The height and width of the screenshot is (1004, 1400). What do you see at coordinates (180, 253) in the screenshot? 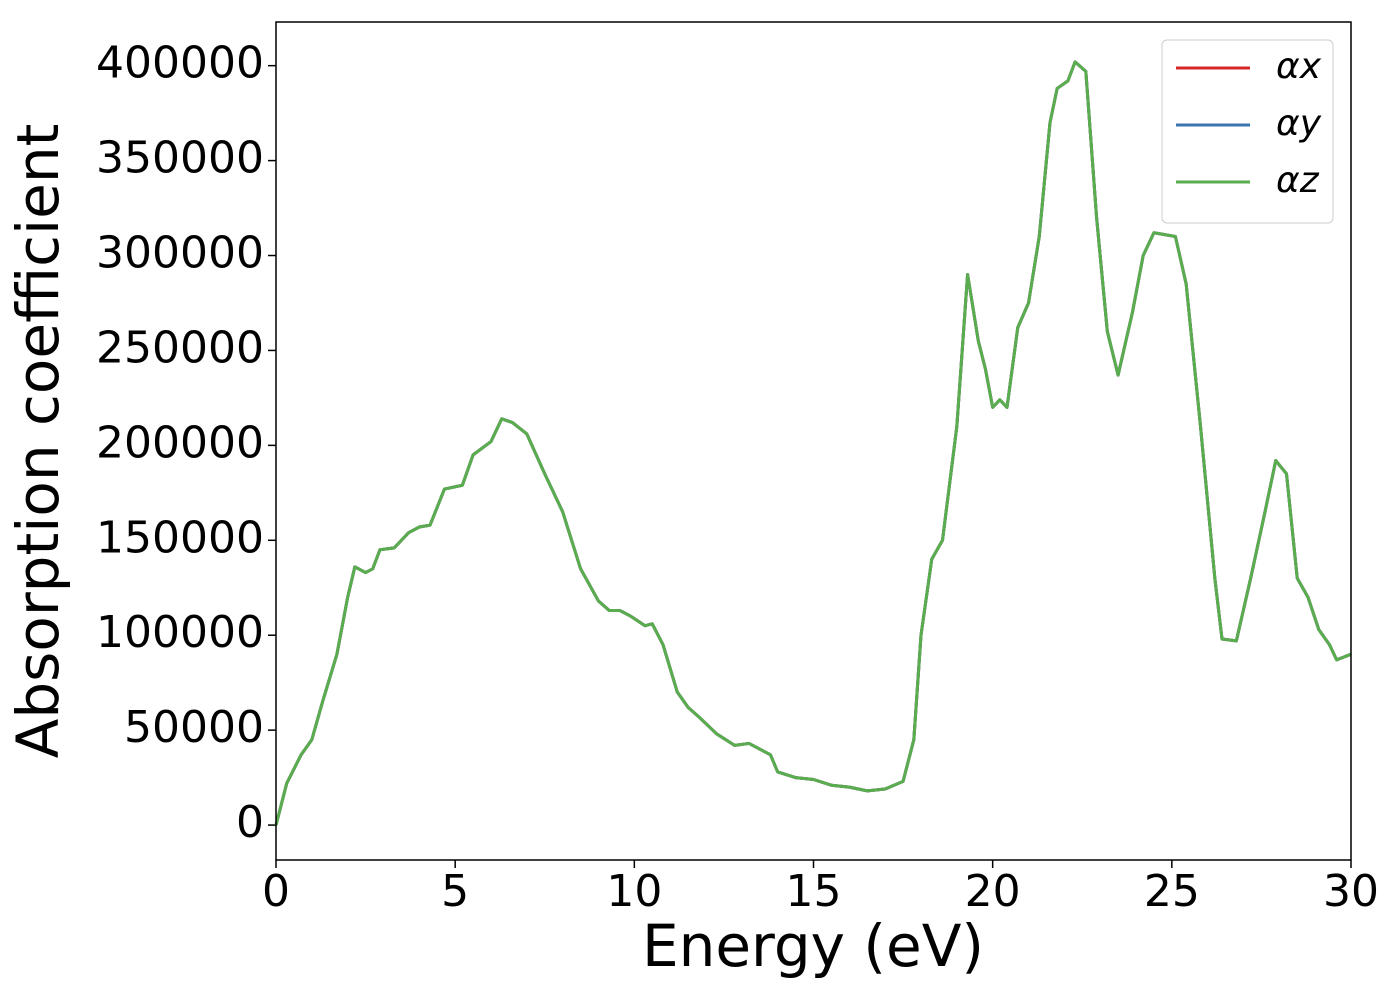
I see `y-tick-label: 300000` at bounding box center [180, 253].